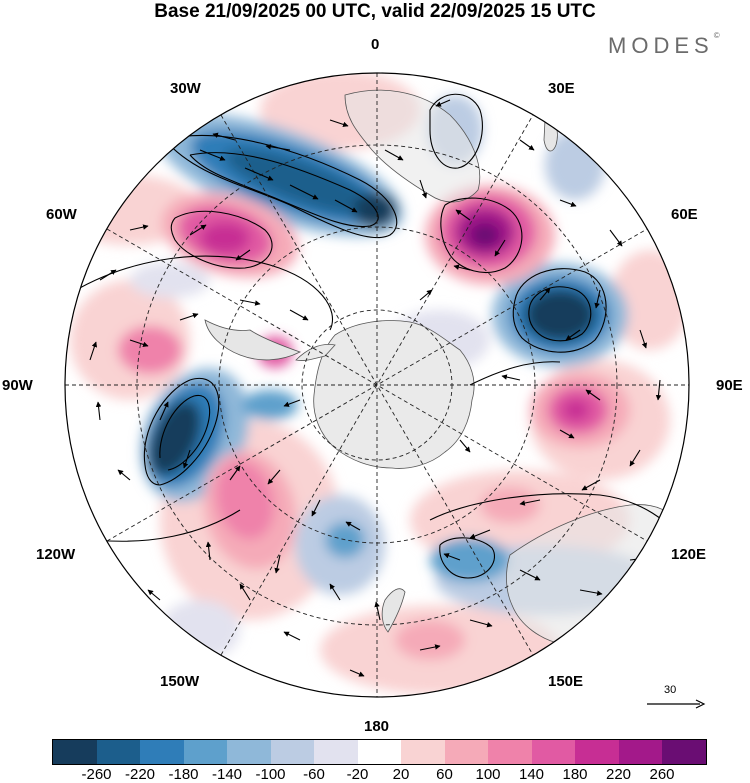 The image size is (750, 783). What do you see at coordinates (357, 774) in the screenshot?
I see `colorbar-tick-label: -20` at bounding box center [357, 774].